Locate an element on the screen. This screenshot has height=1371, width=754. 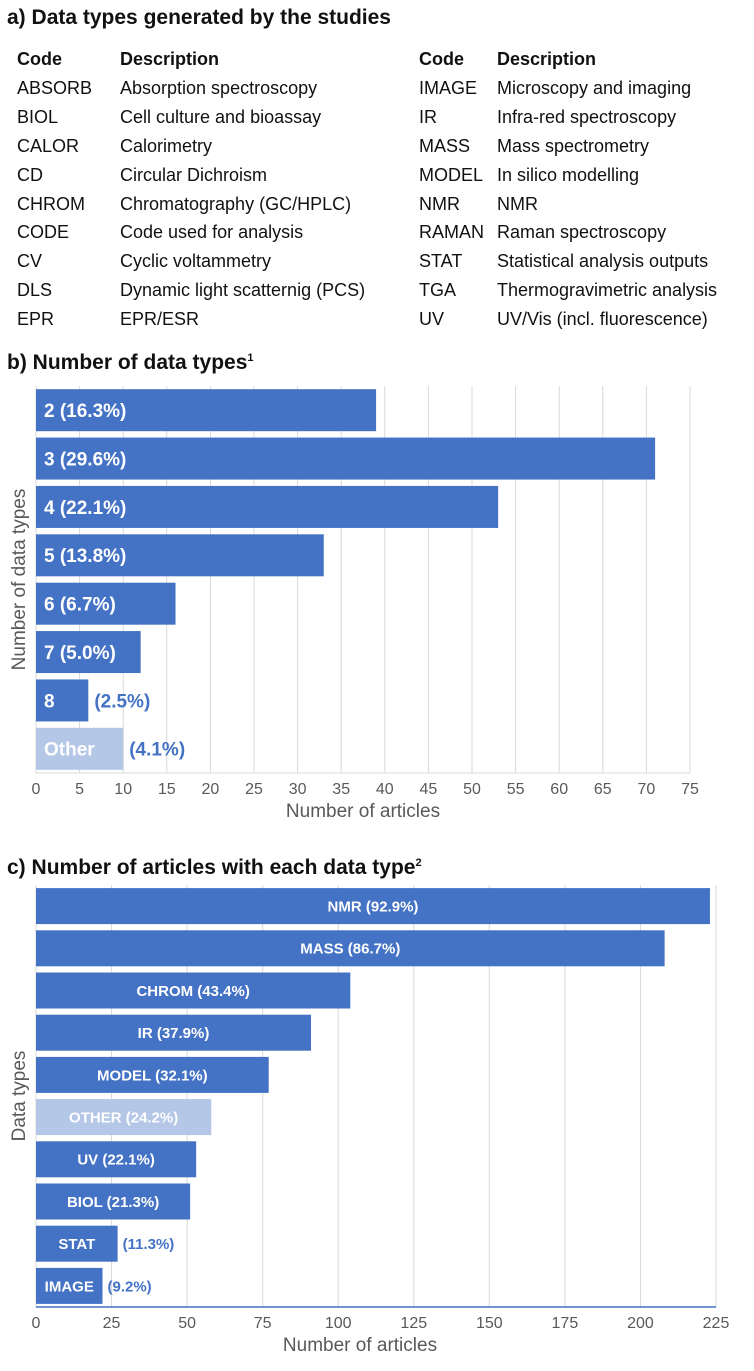
section-b-title-text: Number of data types is located at coordinates (140, 362).